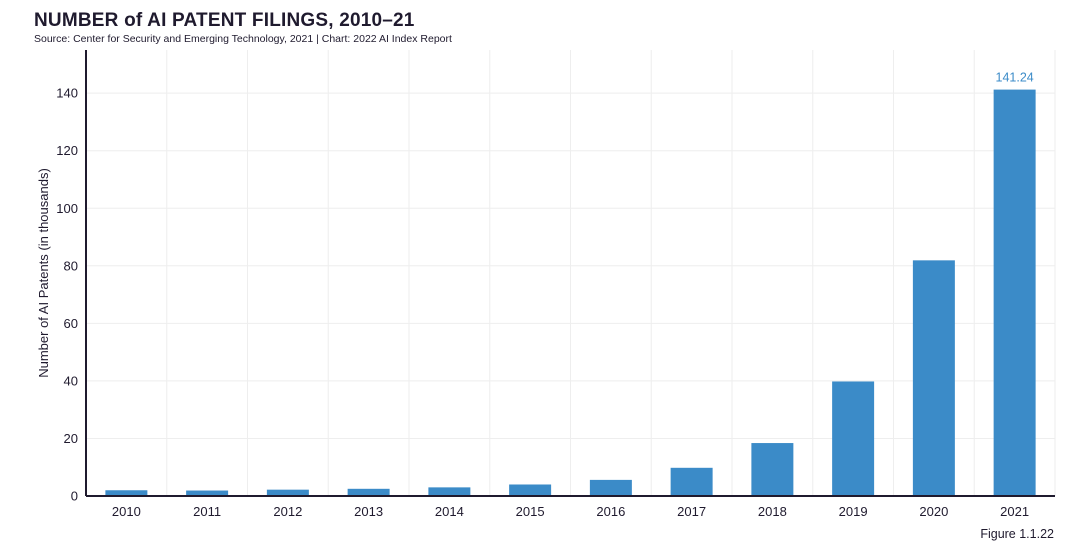 The image size is (1080, 545). What do you see at coordinates (933, 378) in the screenshot?
I see `bar-2020` at bounding box center [933, 378].